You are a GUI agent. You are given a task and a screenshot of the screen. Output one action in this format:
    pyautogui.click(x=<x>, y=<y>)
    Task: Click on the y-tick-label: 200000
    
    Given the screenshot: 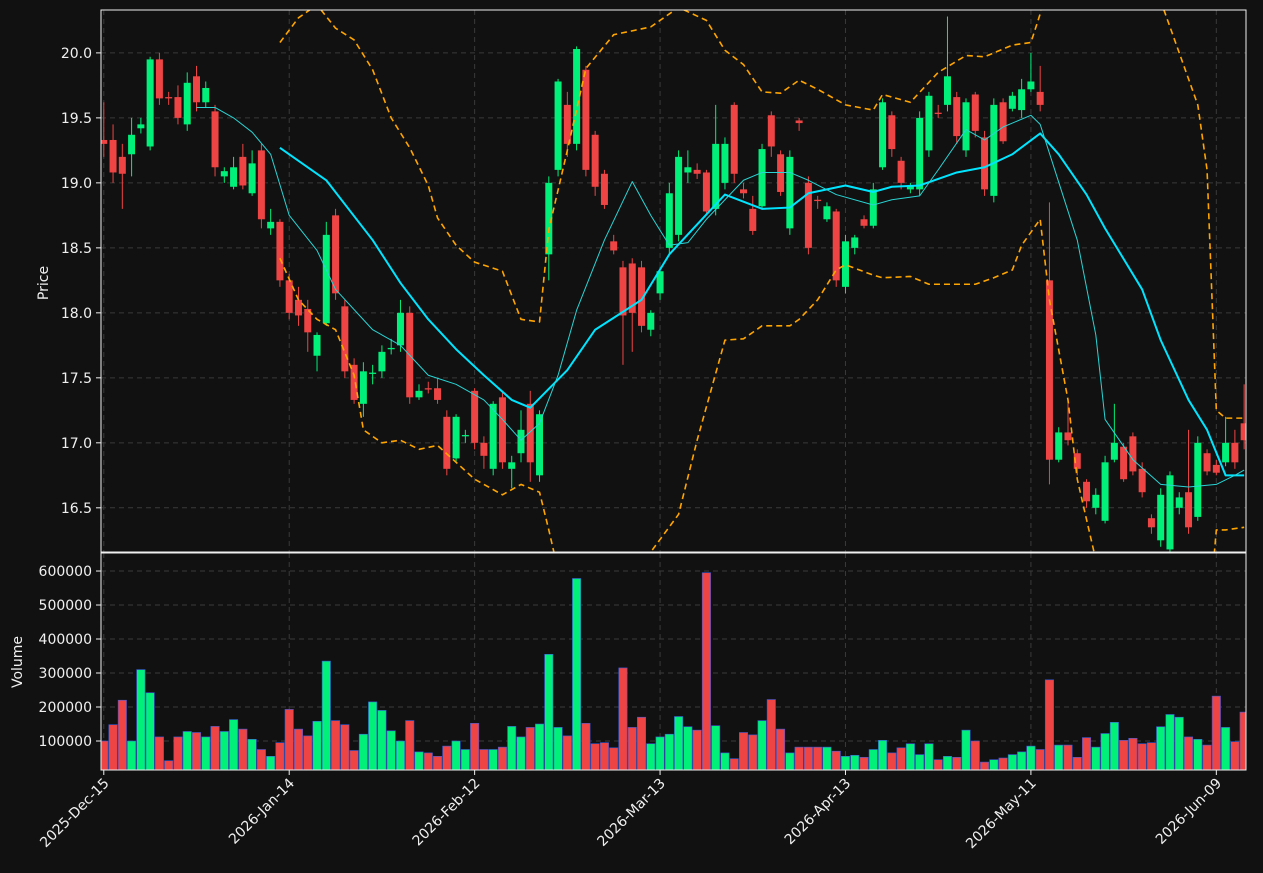 What is the action you would take?
    pyautogui.click(x=65, y=708)
    